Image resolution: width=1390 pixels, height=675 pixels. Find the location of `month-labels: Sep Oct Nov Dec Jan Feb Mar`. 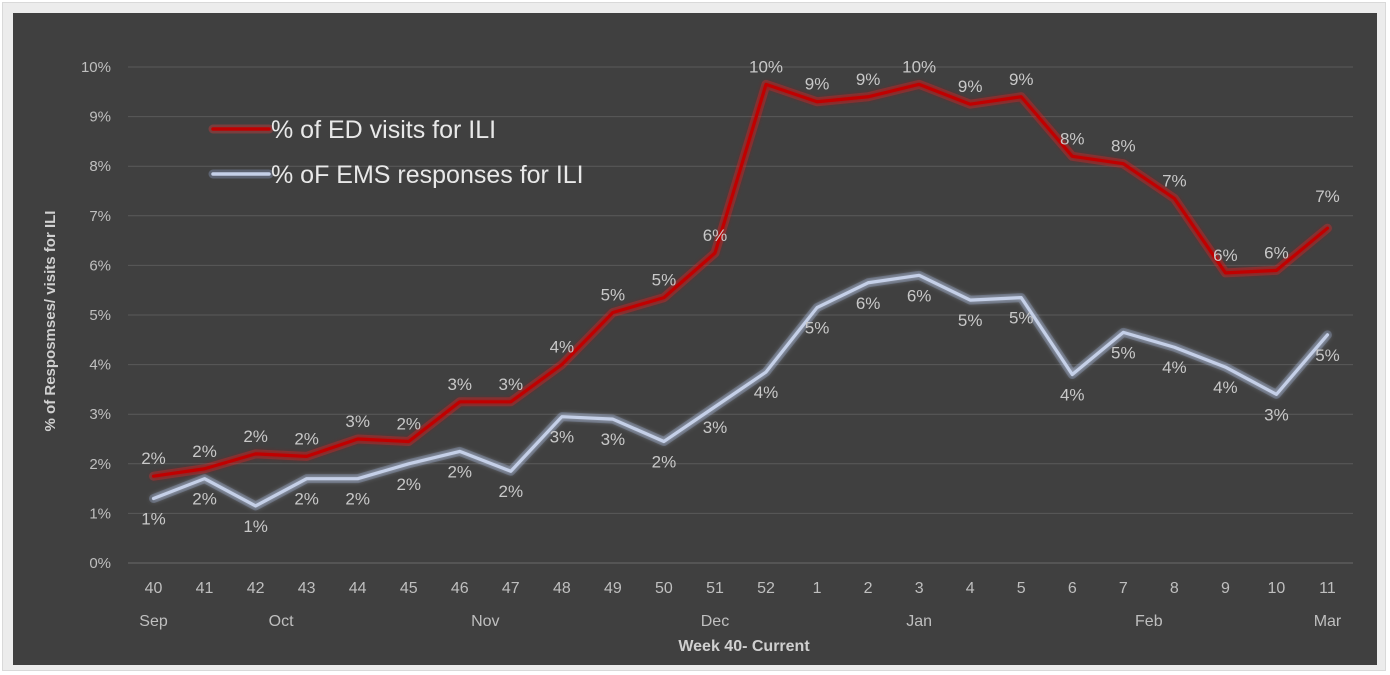

month-labels: Sep Oct Nov Dec Jan Feb Mar is located at coordinates (740, 621).